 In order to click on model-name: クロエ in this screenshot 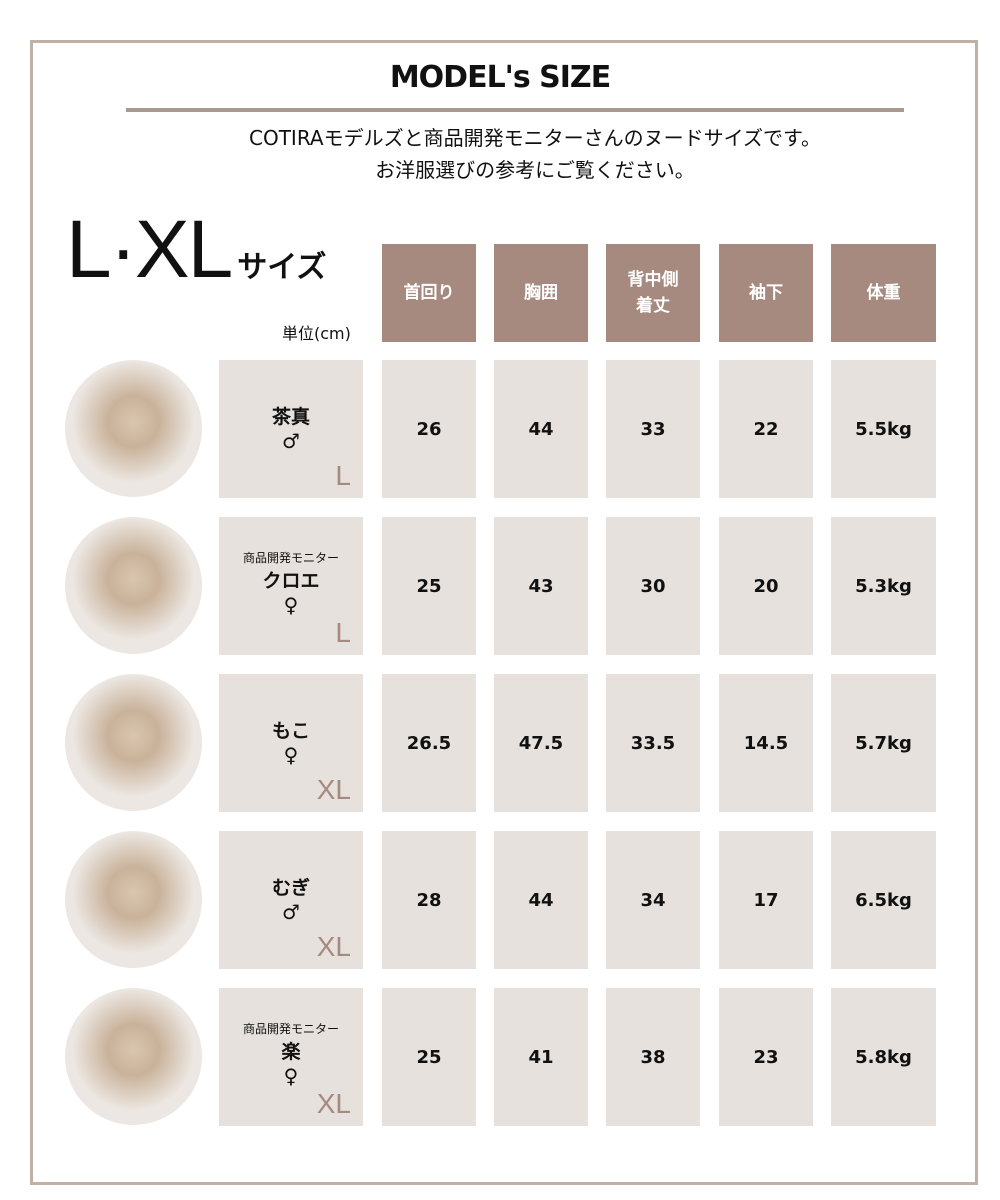, I will do `click(291, 581)`.